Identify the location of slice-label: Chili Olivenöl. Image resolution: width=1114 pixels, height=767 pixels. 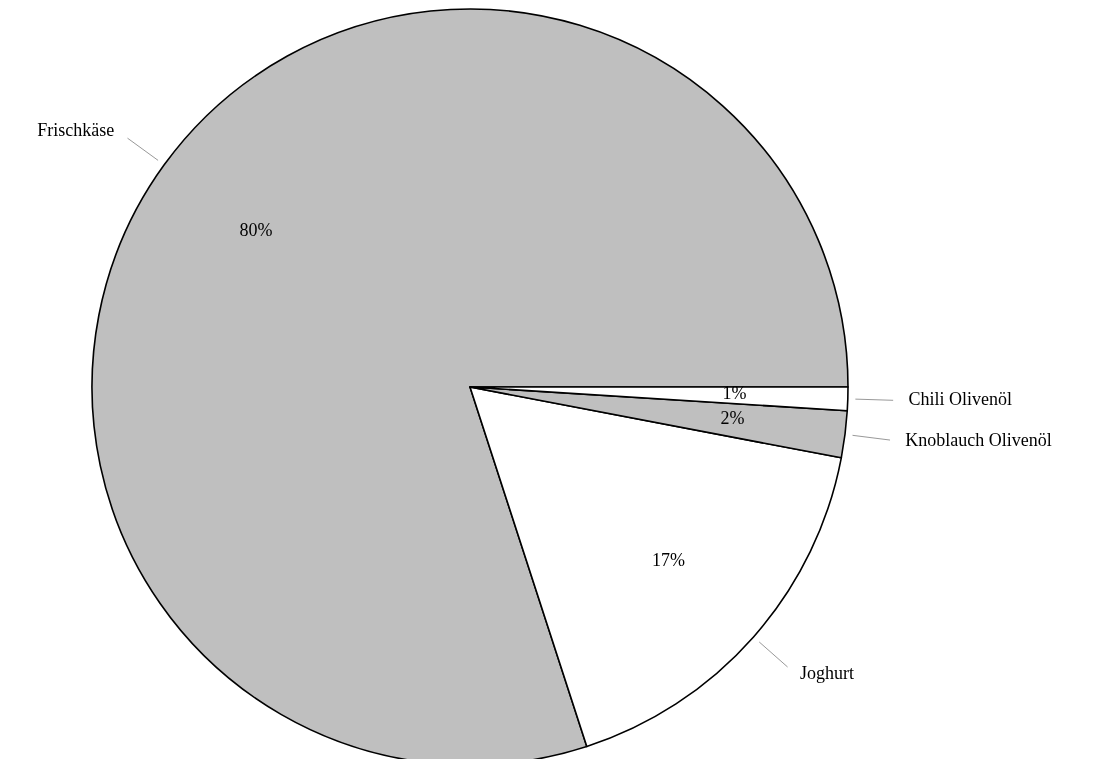
(960, 398).